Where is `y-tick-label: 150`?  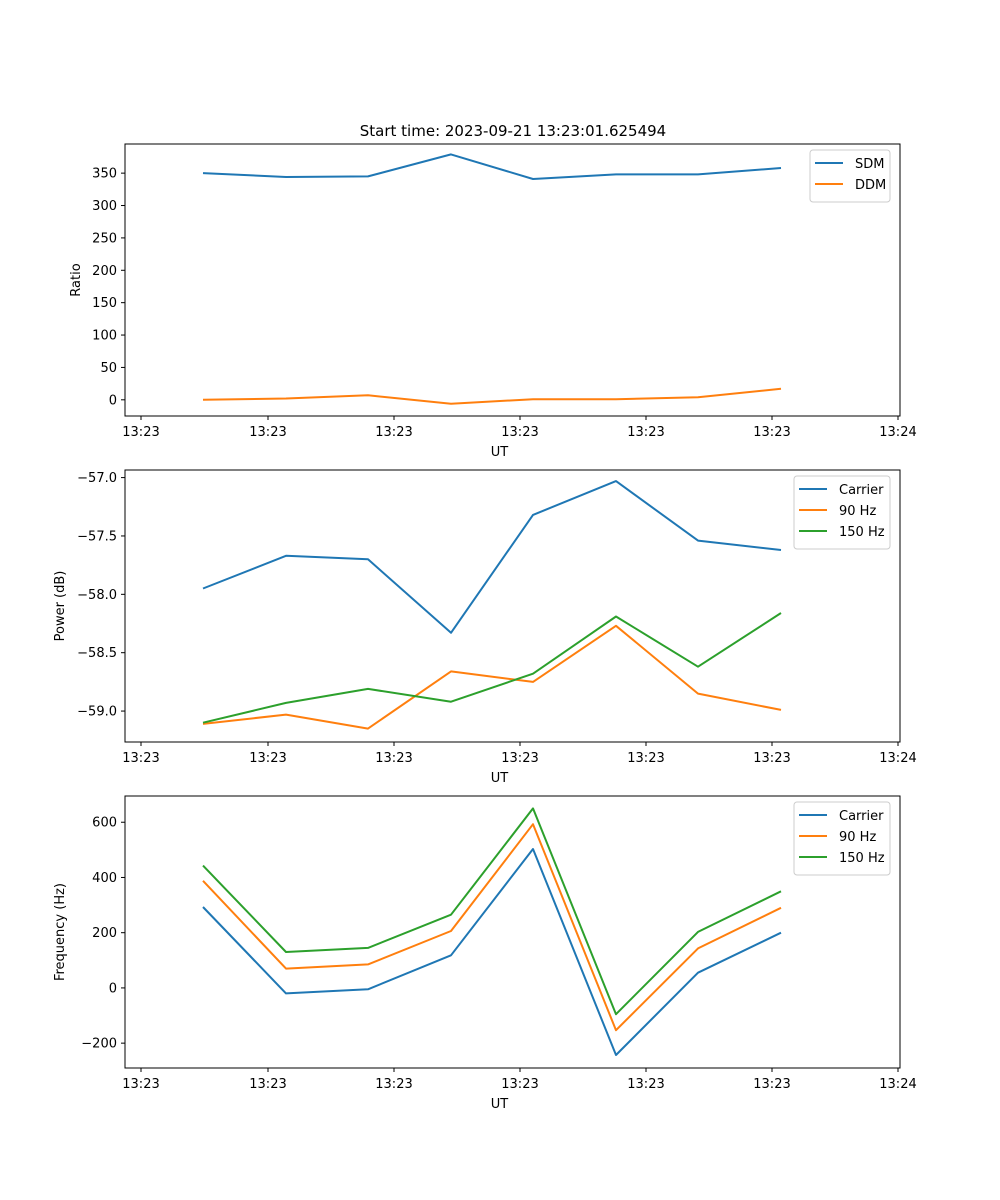 y-tick-label: 150 is located at coordinates (104, 303).